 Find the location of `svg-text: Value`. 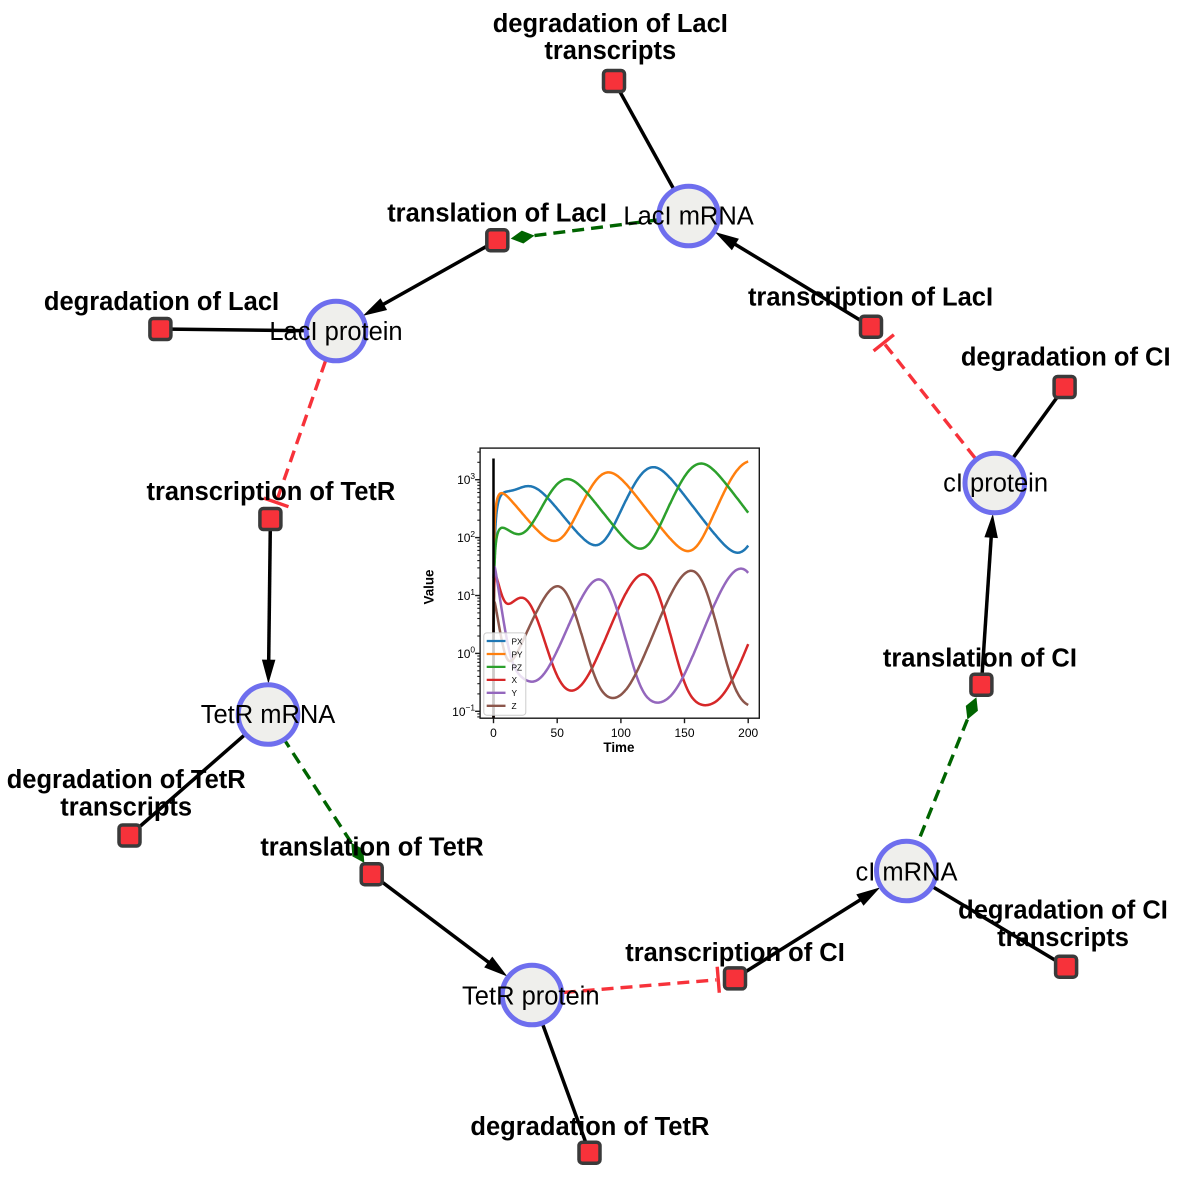

svg-text: Value is located at coordinates (429, 587).